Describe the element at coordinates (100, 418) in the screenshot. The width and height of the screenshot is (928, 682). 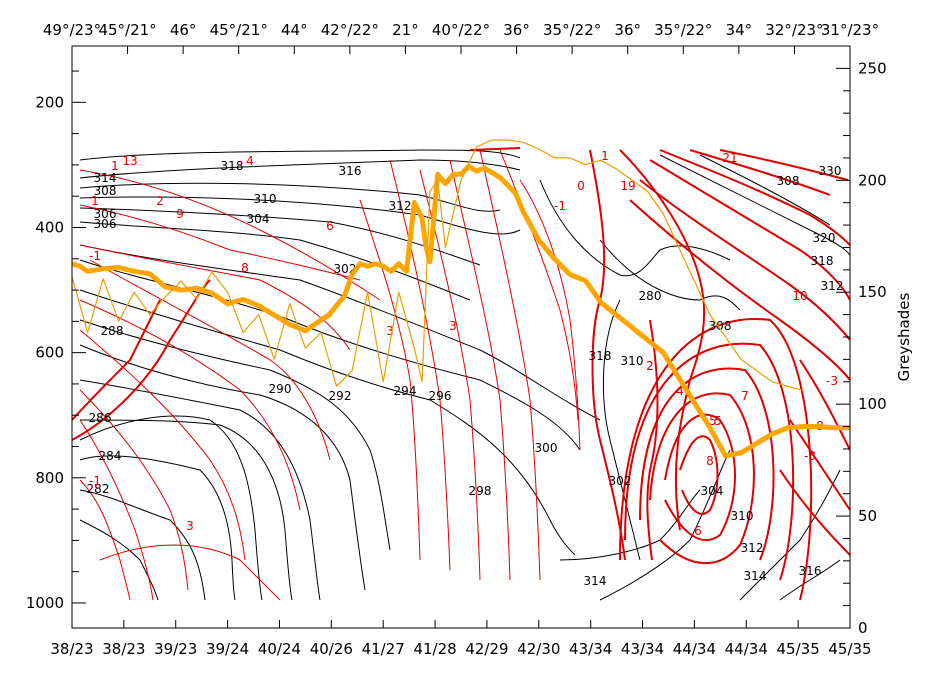
I see `theta-contour-label: 286` at that location.